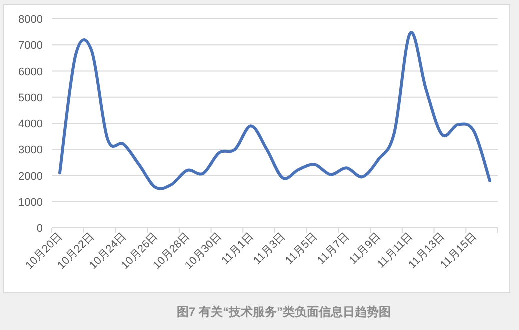  What do you see at coordinates (30, 98) in the screenshot?
I see `y-tick-label: 5000` at bounding box center [30, 98].